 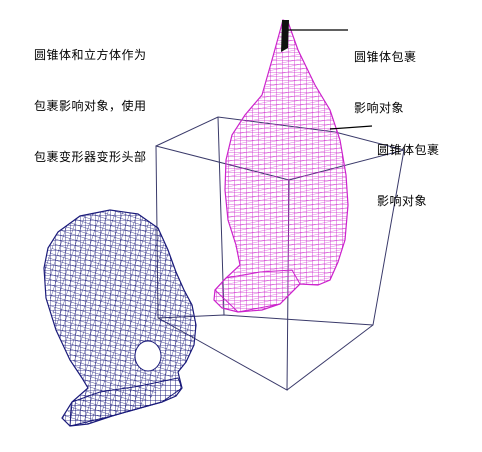 I want to click on caption-line-1: 圆锥体和立方体作为, so click(x=90, y=55).